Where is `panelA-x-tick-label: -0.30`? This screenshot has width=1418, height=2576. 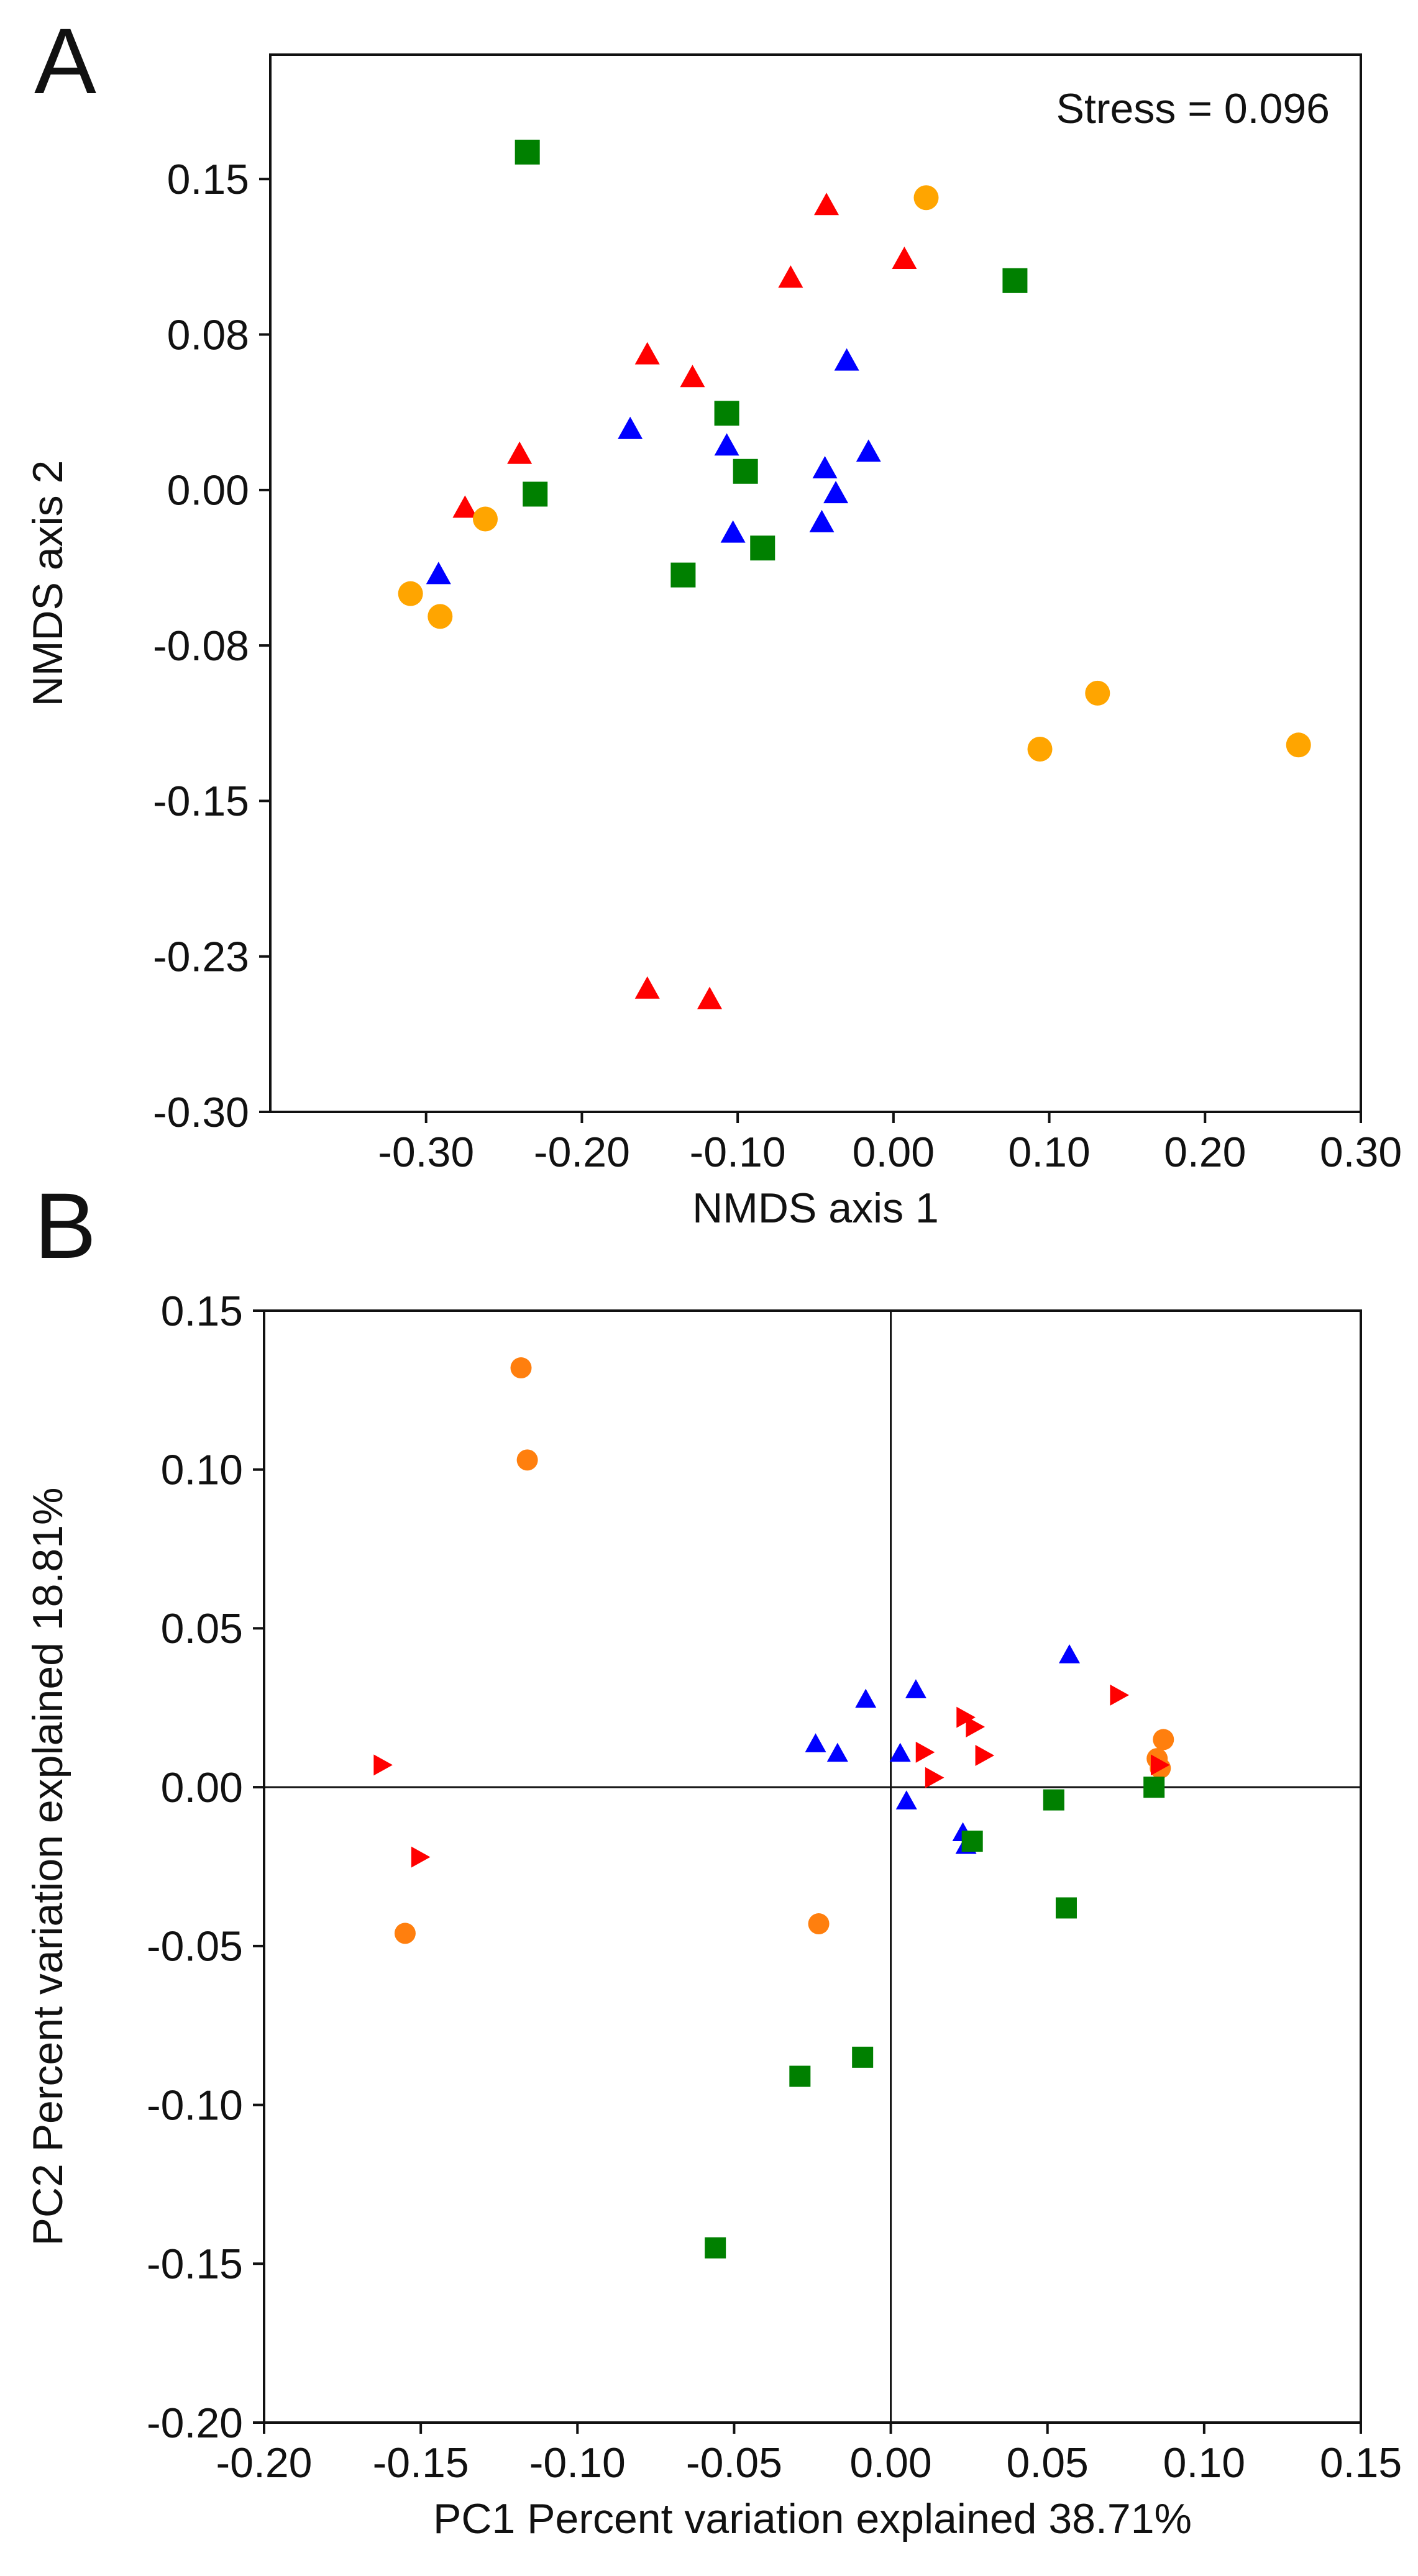
panelA-x-tick-label: -0.30 is located at coordinates (426, 1152).